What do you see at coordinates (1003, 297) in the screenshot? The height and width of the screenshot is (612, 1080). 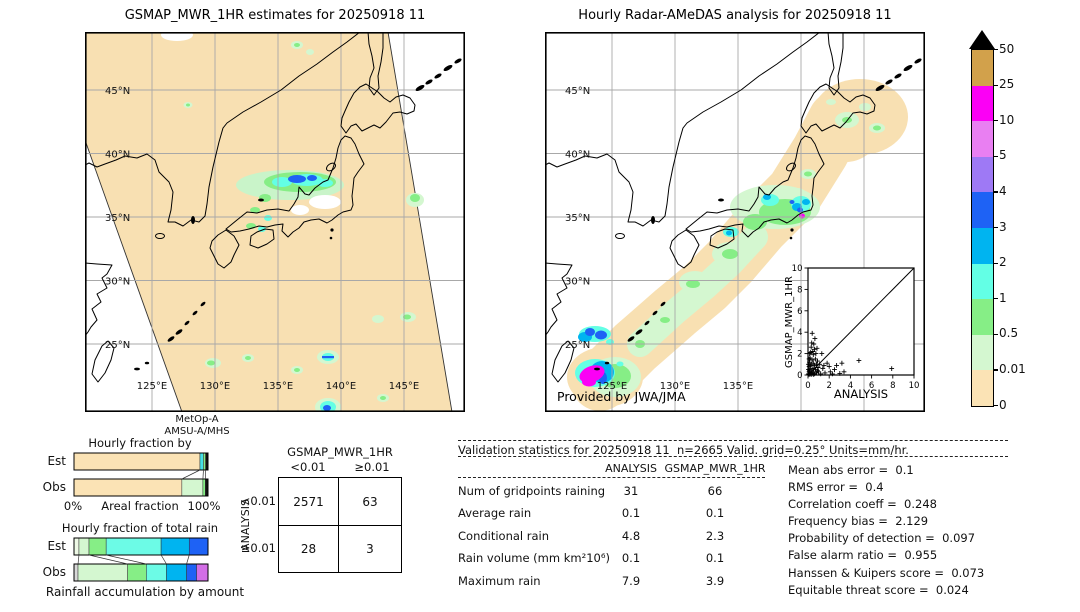 I see `colorbar-tick-label: 1` at bounding box center [1003, 297].